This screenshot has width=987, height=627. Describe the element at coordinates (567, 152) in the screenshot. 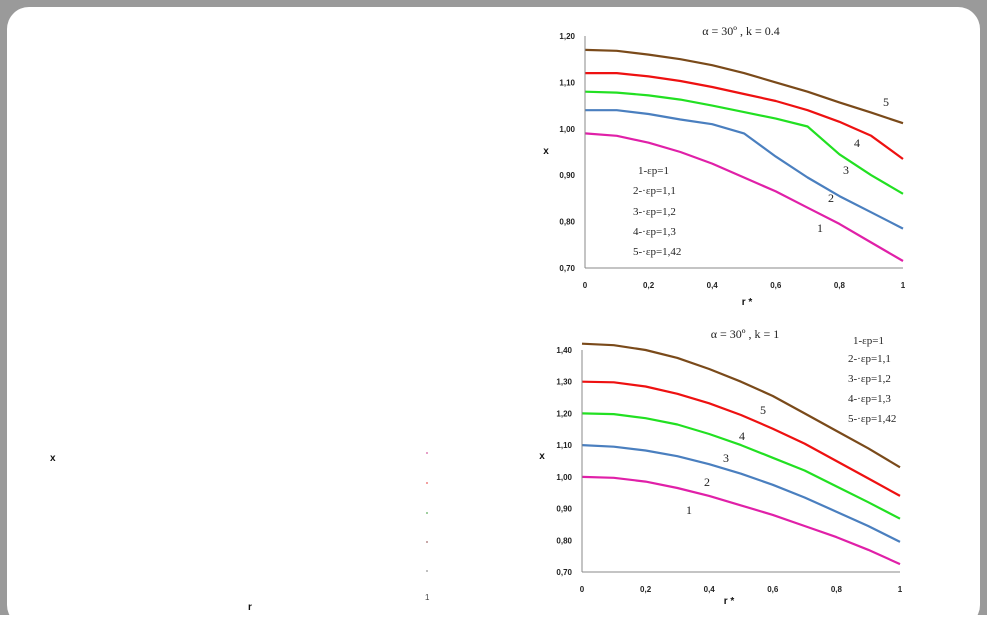

I see `chart-top-y-ticks: 0,70 0,80 0,90 1,00 1,10 1,20` at that location.